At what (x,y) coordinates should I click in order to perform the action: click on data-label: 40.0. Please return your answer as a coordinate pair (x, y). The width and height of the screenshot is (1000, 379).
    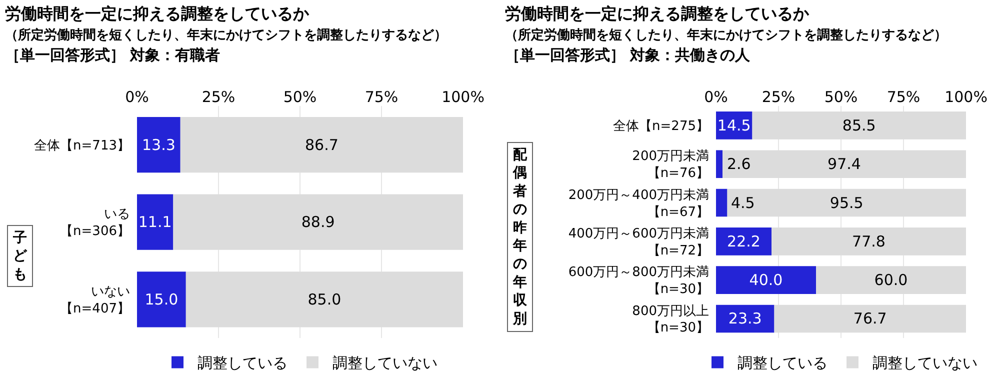
    Looking at the image, I should click on (766, 280).